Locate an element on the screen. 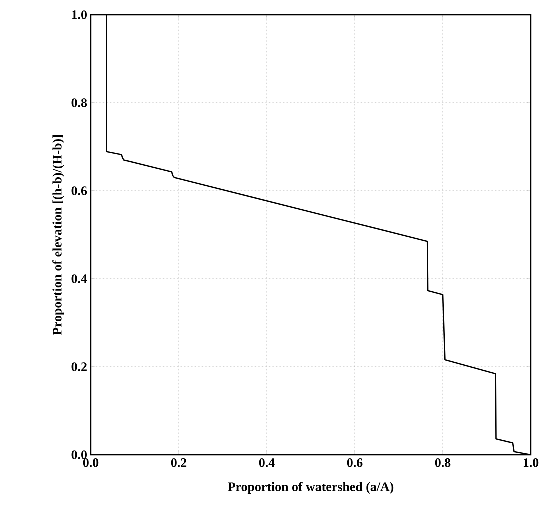 The height and width of the screenshot is (525, 549). y-tick-label: 0.2 is located at coordinates (79, 367).